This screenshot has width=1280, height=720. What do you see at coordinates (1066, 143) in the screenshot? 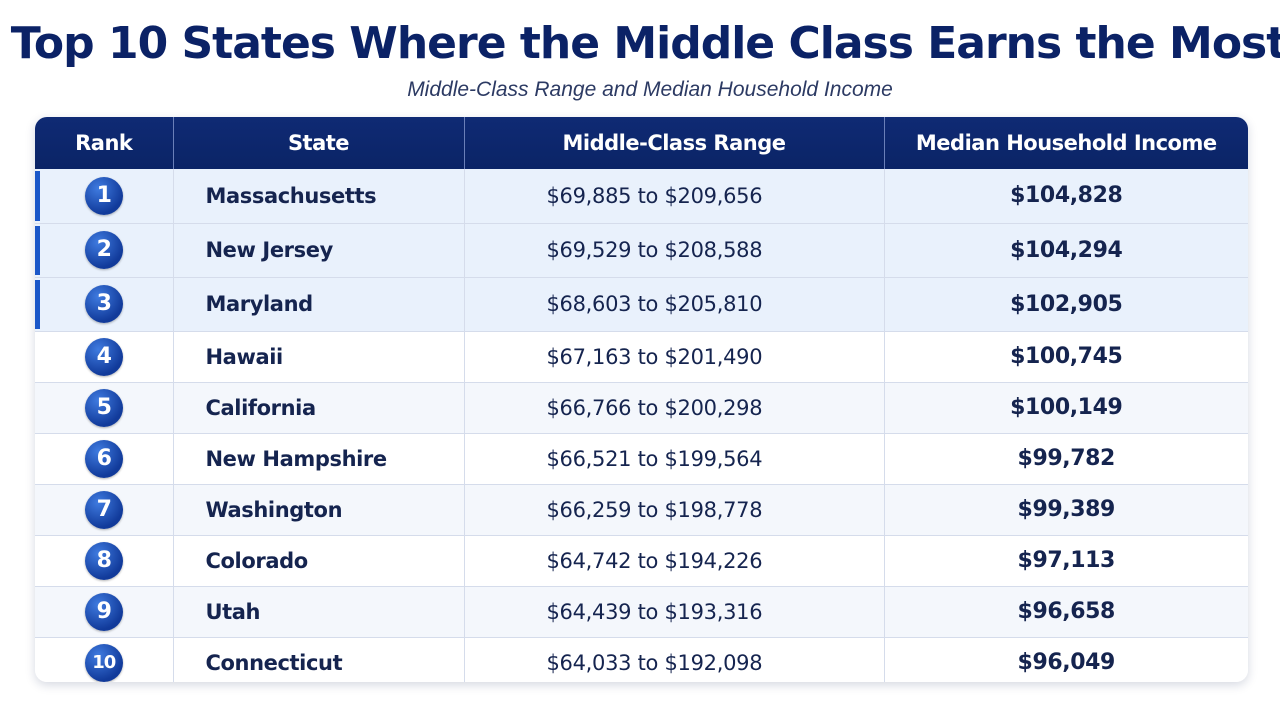
I see `header-income: Median Household Income` at bounding box center [1066, 143].